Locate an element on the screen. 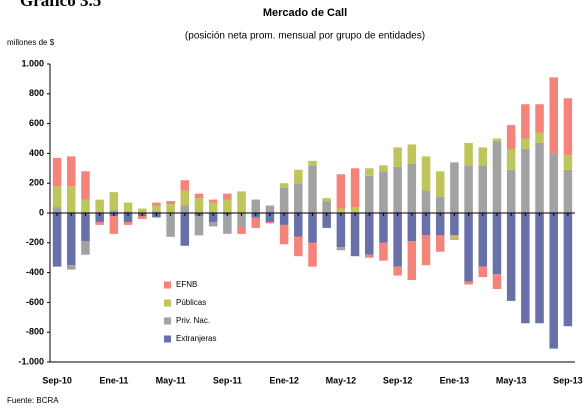 The height and width of the screenshot is (408, 588). x-tick-label: May-11 is located at coordinates (171, 380).